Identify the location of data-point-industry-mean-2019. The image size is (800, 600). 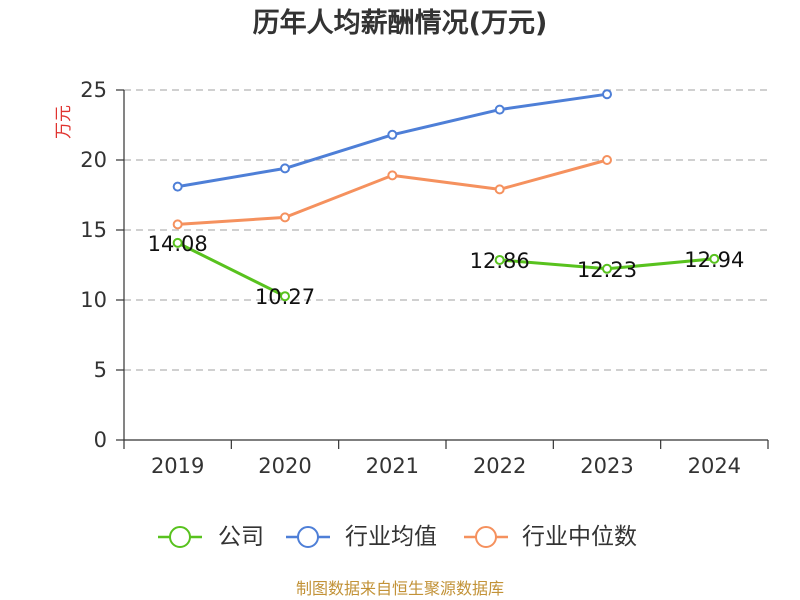
(177, 186).